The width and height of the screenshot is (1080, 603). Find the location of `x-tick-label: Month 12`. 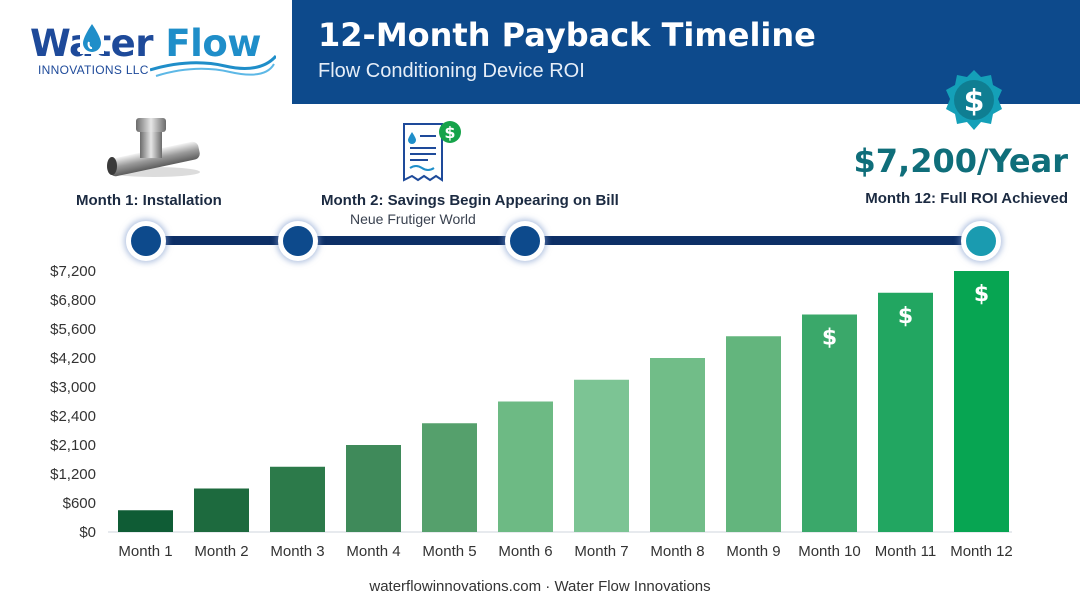

x-tick-label: Month 12 is located at coordinates (981, 551).